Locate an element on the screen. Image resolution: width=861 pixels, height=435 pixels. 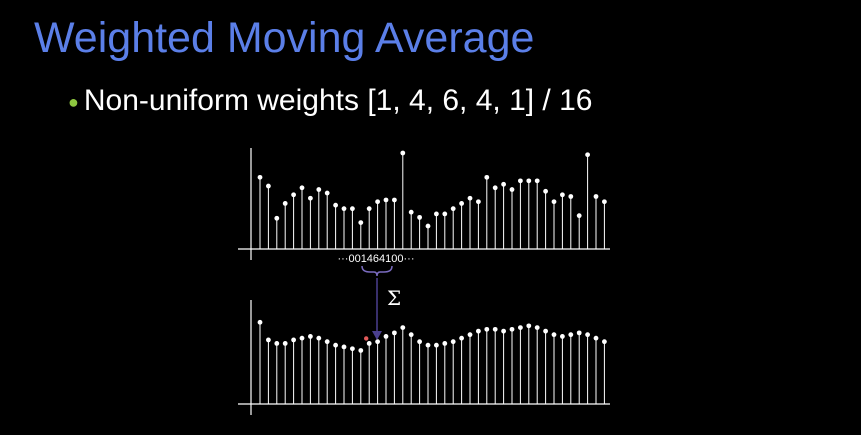
highlighted-output-point is located at coordinates (366, 338).